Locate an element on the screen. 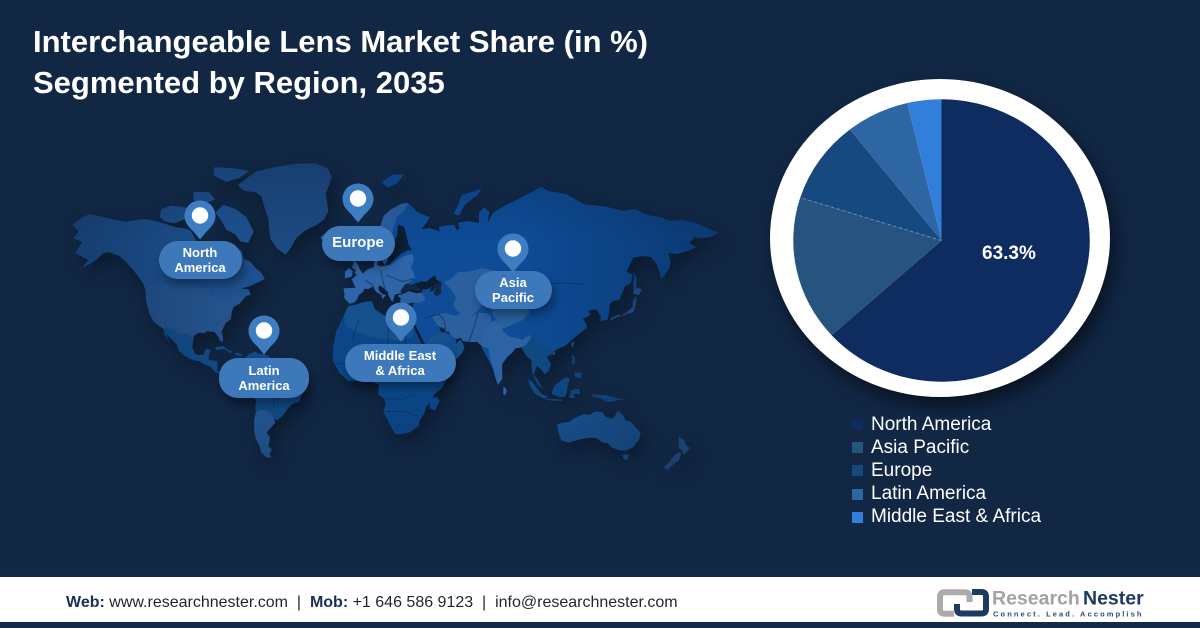 This screenshot has height=628, width=1200. svg-text: Nester is located at coordinates (1113, 599).